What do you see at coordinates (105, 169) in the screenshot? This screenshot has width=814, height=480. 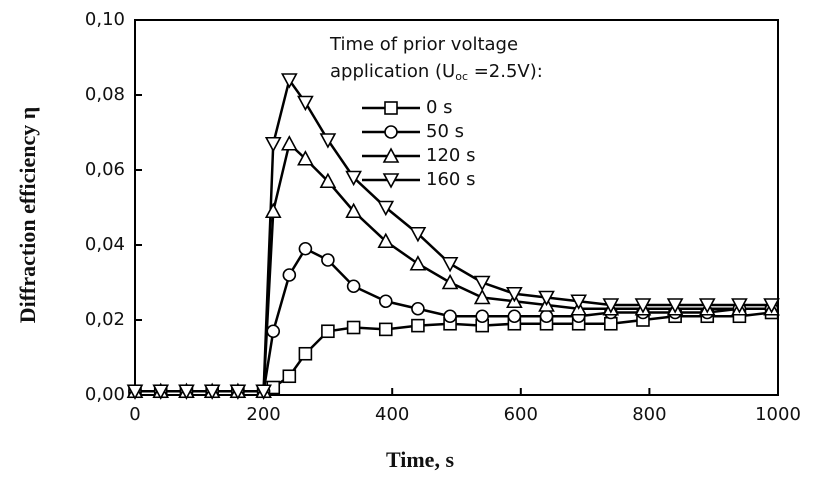 I see `y-tick-label: 0,06` at bounding box center [105, 169].